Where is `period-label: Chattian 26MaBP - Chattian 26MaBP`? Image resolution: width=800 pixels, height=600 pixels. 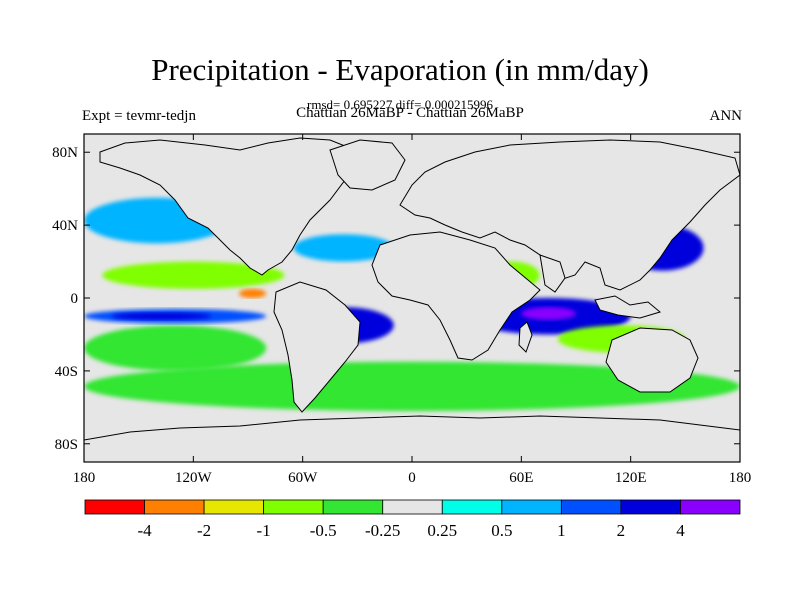
period-label: Chattian 26MaBP - Chattian 26MaBP is located at coordinates (410, 113).